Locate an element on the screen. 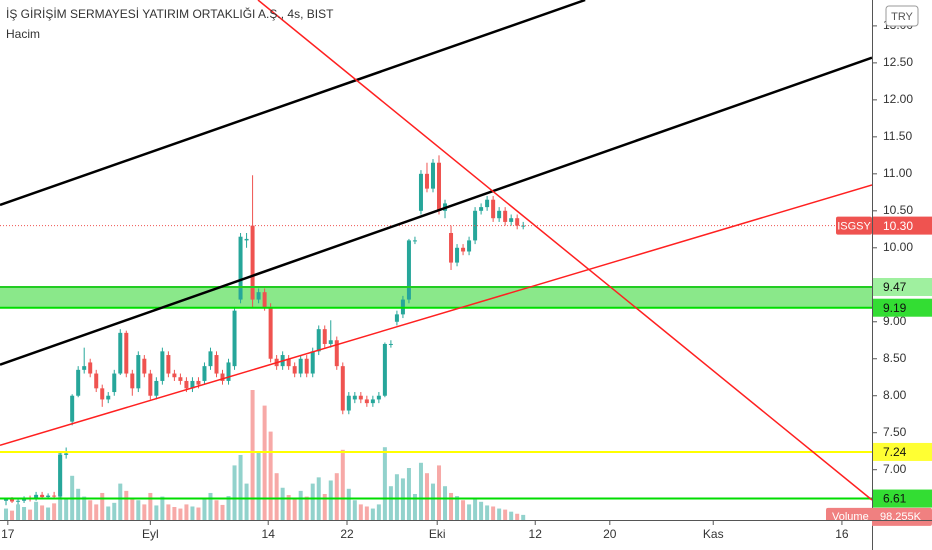 The image size is (932, 550). y-tick-label: 12.00 is located at coordinates (898, 99).